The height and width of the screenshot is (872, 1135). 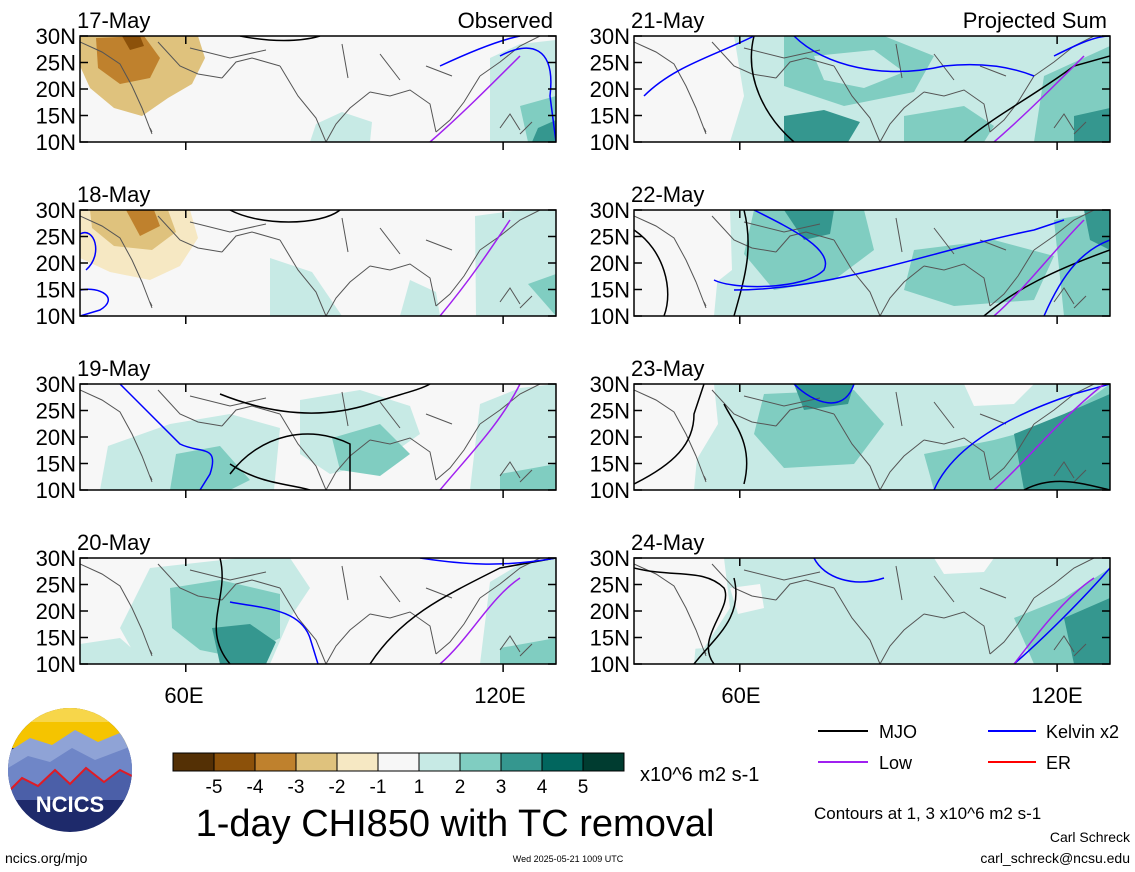 I want to click on panel-date-label: 21-May, so click(x=667, y=20).